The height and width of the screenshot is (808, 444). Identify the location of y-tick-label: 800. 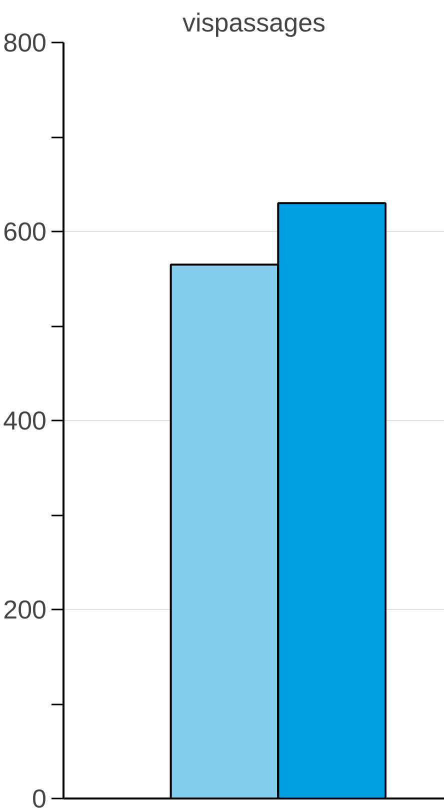
(25, 43).